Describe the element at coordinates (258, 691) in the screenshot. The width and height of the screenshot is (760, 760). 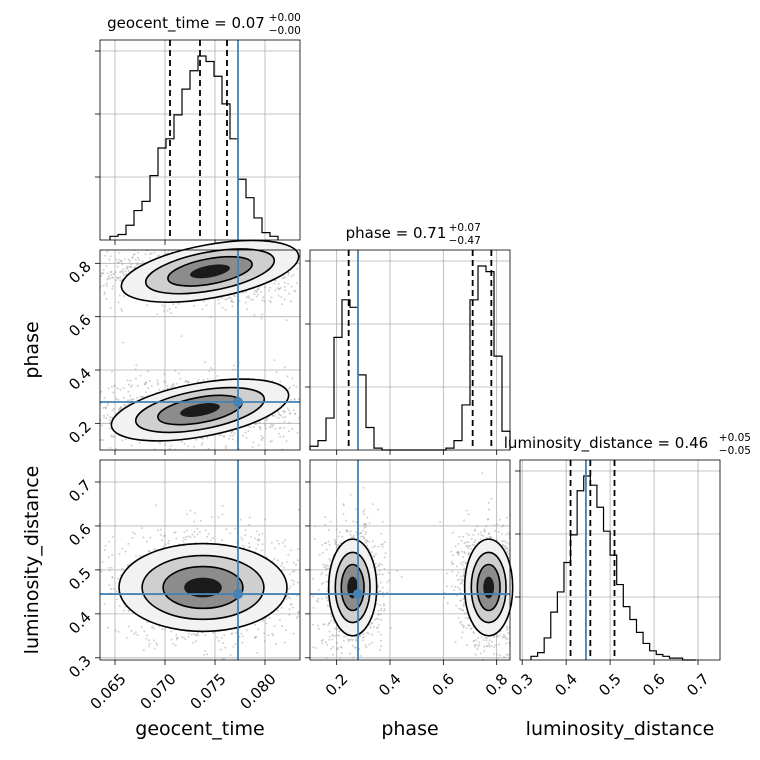
I see `x-tick-label: 0.080` at that location.